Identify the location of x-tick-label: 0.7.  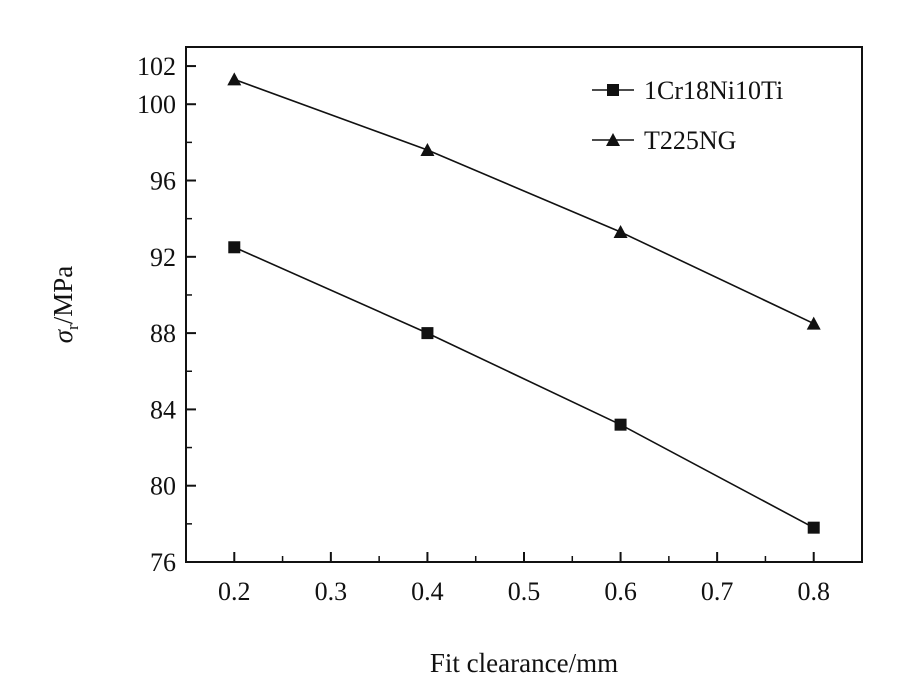
(717, 591).